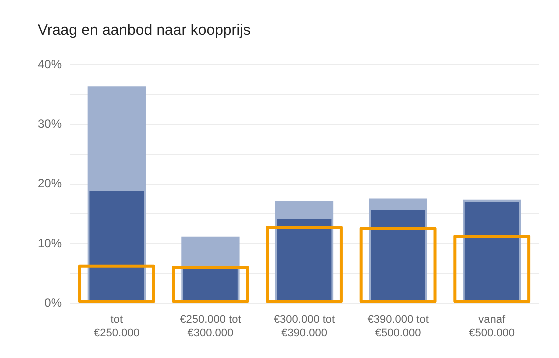 The width and height of the screenshot is (559, 358). What do you see at coordinates (50, 243) in the screenshot?
I see `y-tick-label: 10%` at bounding box center [50, 243].